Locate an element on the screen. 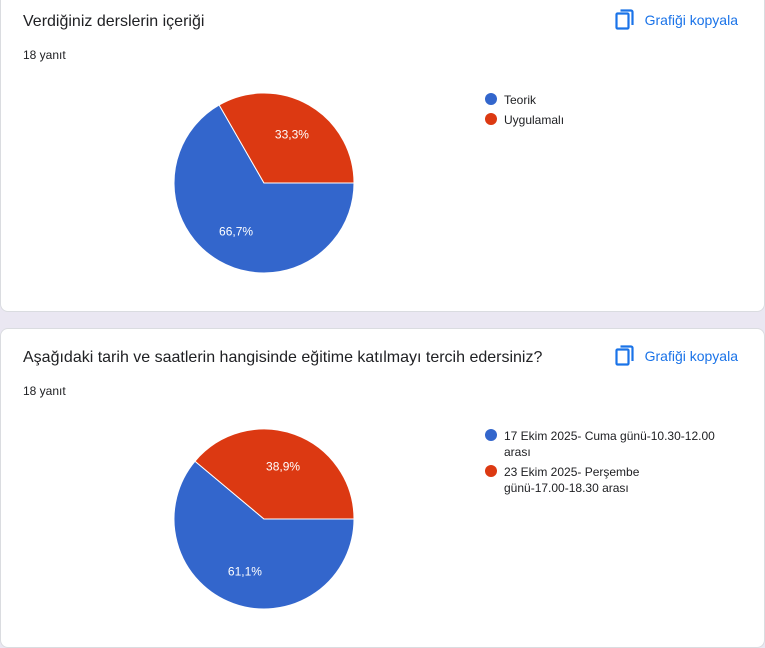 The image size is (765, 648). legend-label: Uygulamalı is located at coordinates (534, 120).